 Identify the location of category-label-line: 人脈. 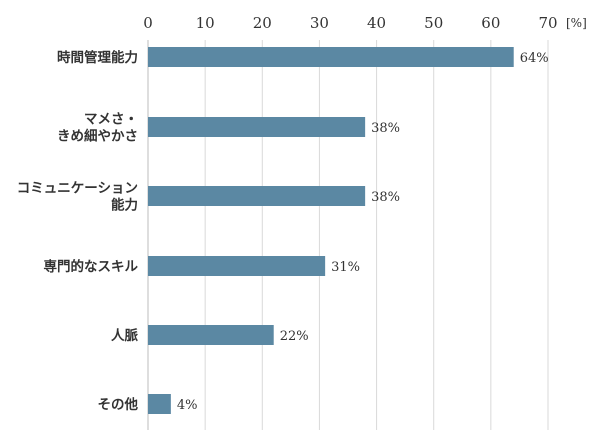
(124, 335).